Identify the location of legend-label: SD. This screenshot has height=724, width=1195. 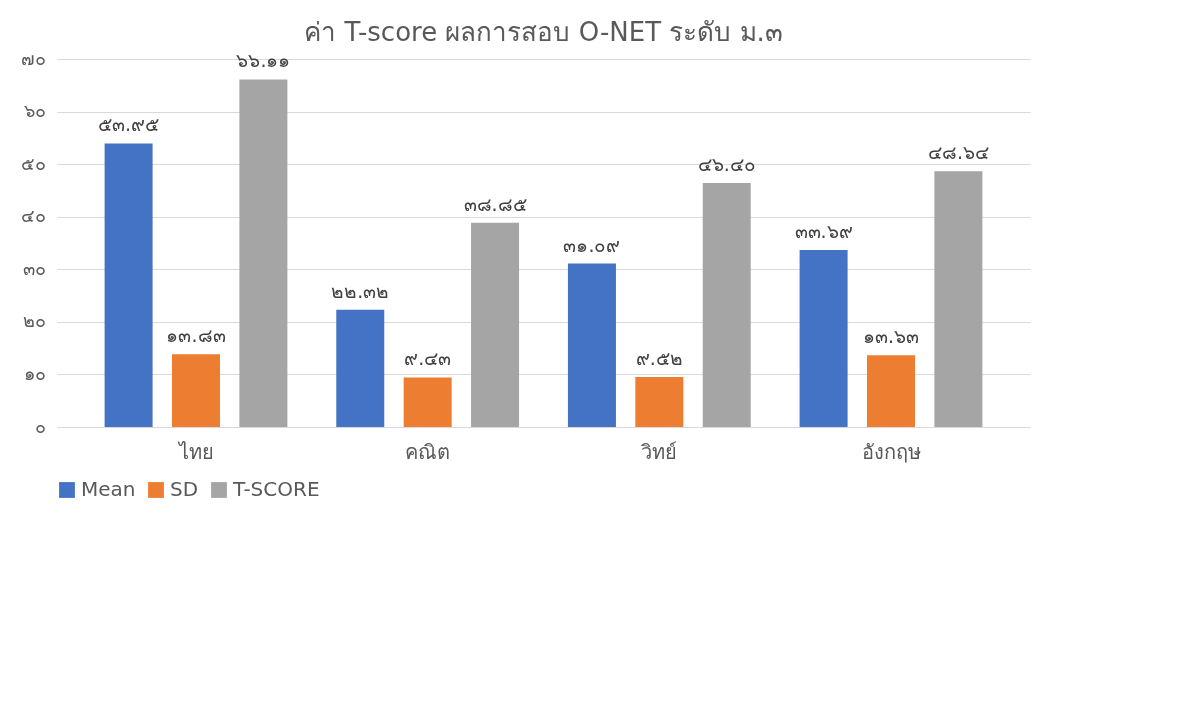
(184, 489).